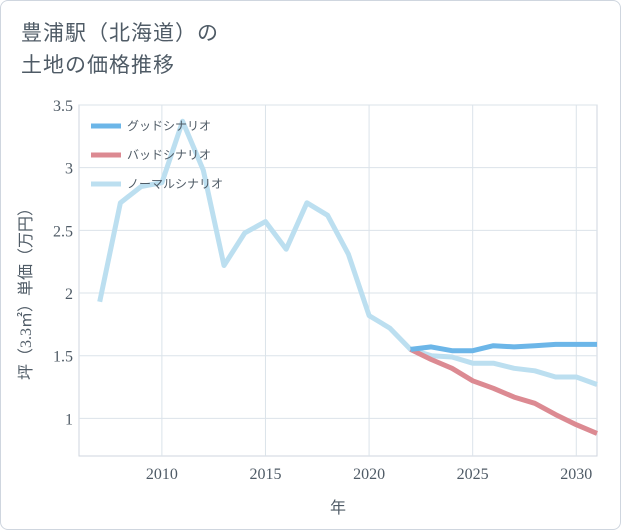 This screenshot has height=530, width=621. Describe the element at coordinates (265, 474) in the screenshot. I see `x-tick-label: 2015` at that location.